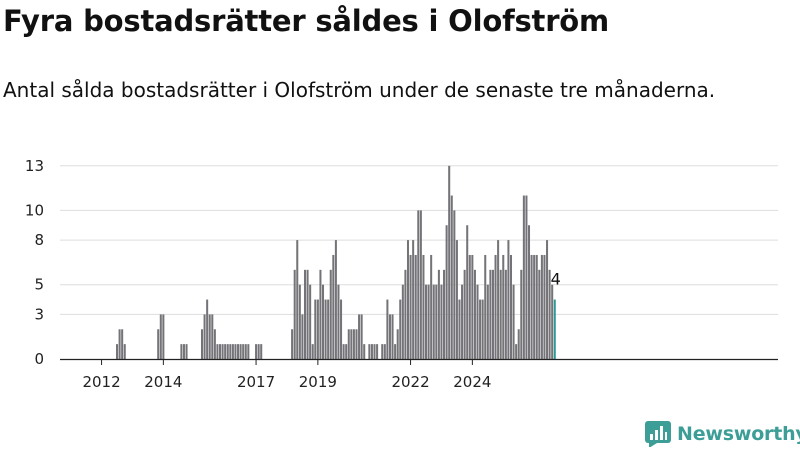  I want to click on x-tick-label: 2012, so click(101, 382).